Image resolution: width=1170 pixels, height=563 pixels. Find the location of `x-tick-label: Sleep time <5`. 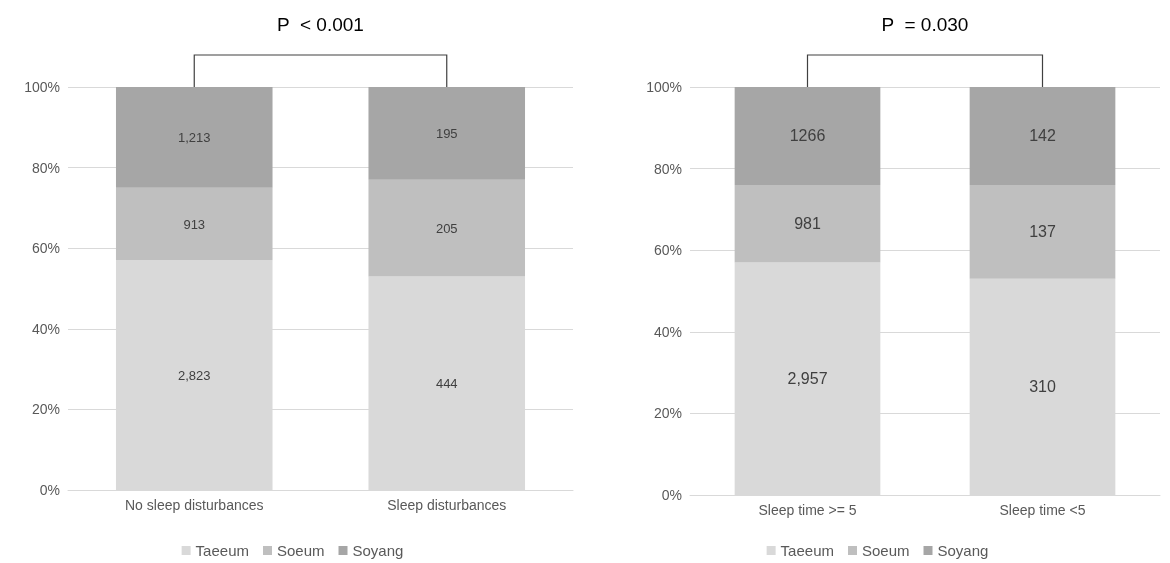

x-tick-label: Sleep time <5 is located at coordinates (1042, 510).